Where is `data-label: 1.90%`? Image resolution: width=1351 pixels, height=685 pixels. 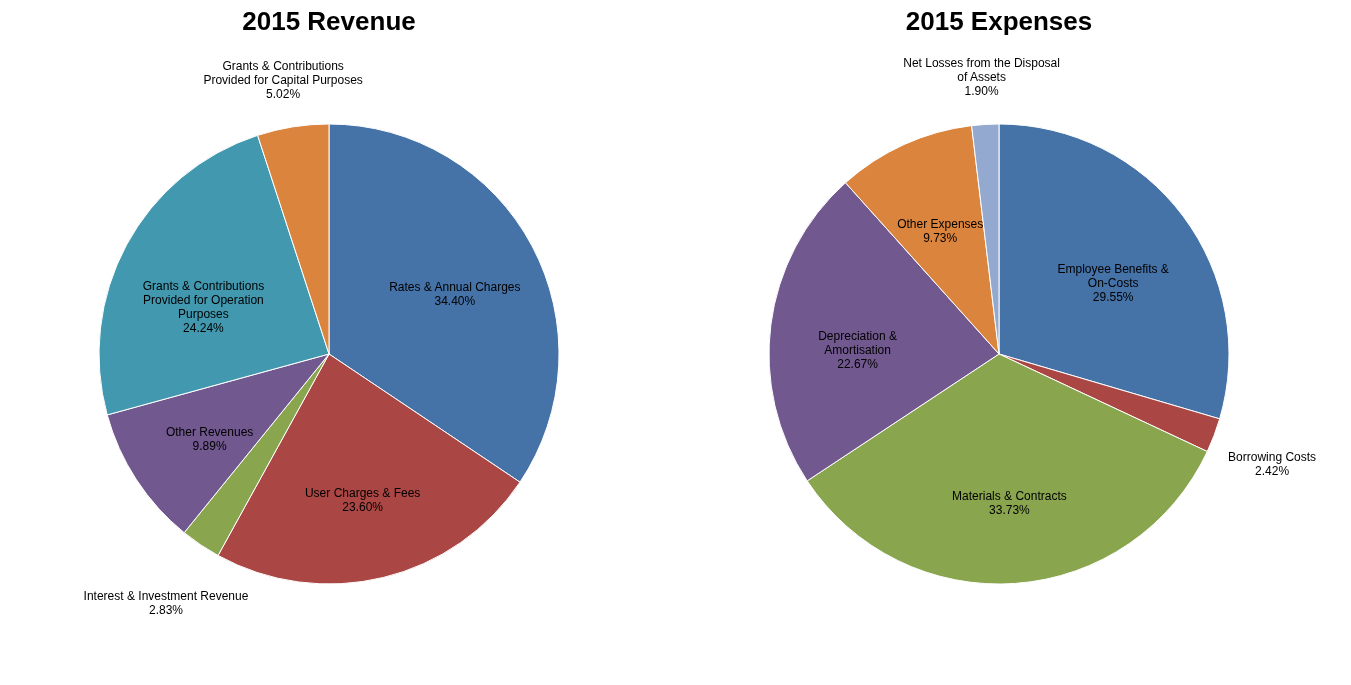 data-label: 1.90% is located at coordinates (981, 90).